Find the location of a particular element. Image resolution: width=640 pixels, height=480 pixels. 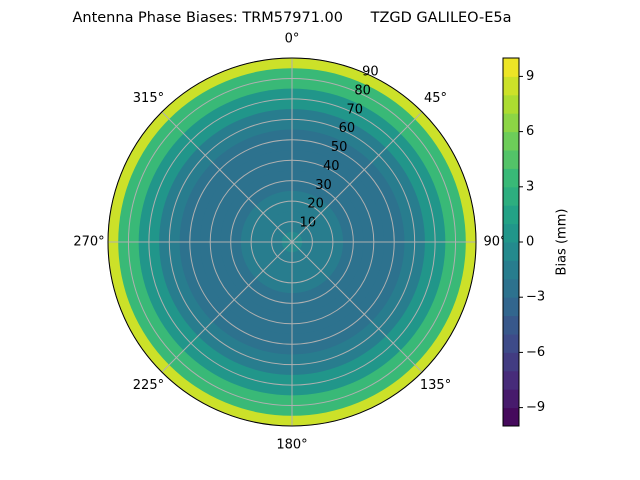

colorbar-tick-label: 3 is located at coordinates (530, 186).